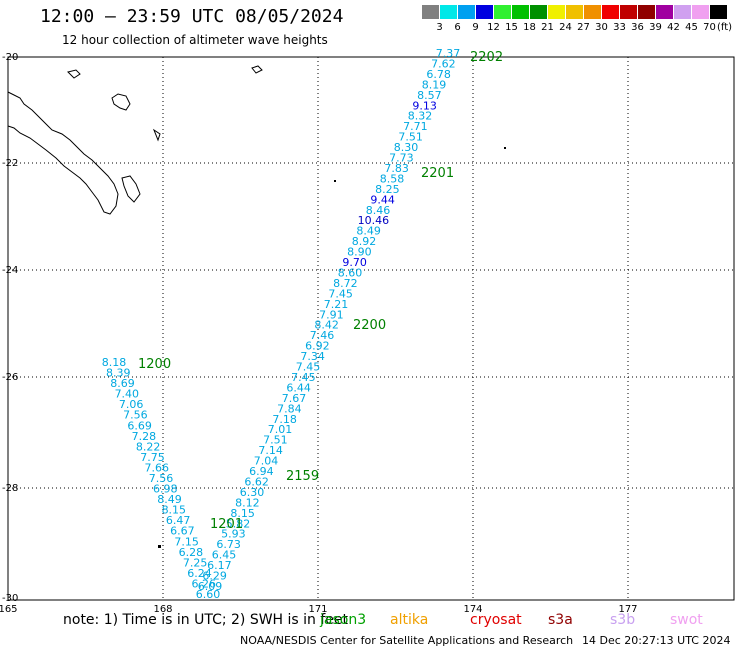  Describe the element at coordinates (275, 440) in the screenshot. I see `wave-height-label: 7.51` at that location.